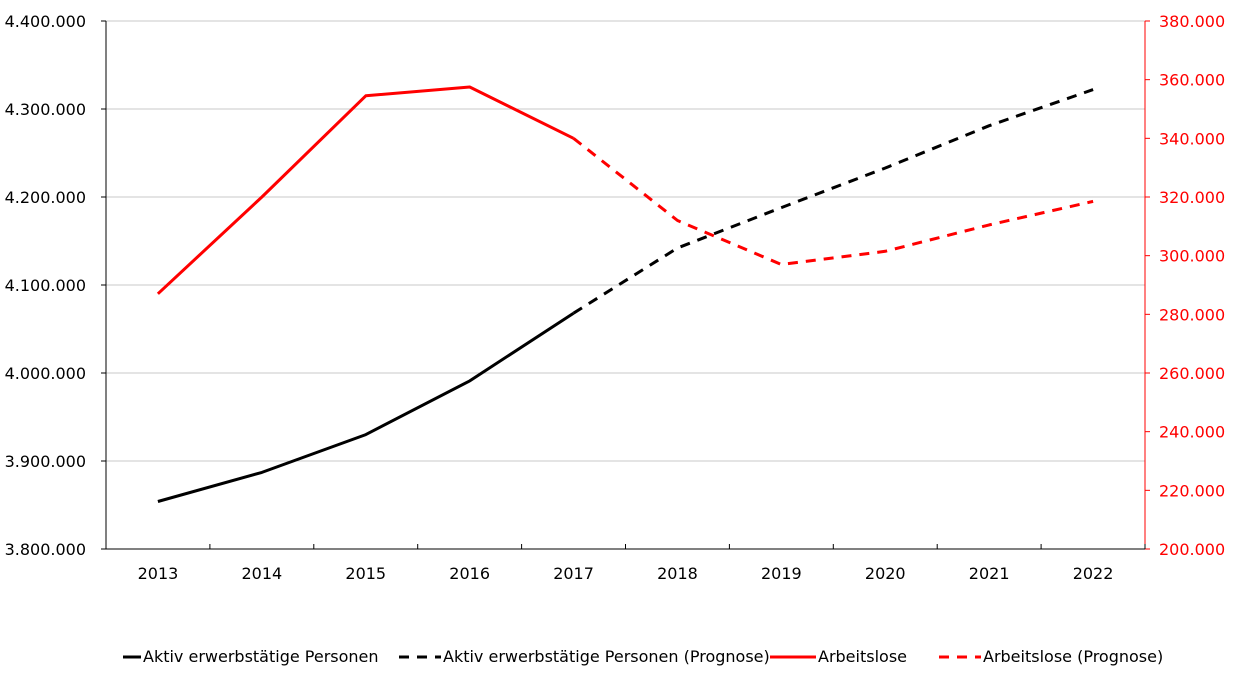 This screenshot has width=1233, height=675. I want to click on x-tick-label: 2015, so click(365, 573).